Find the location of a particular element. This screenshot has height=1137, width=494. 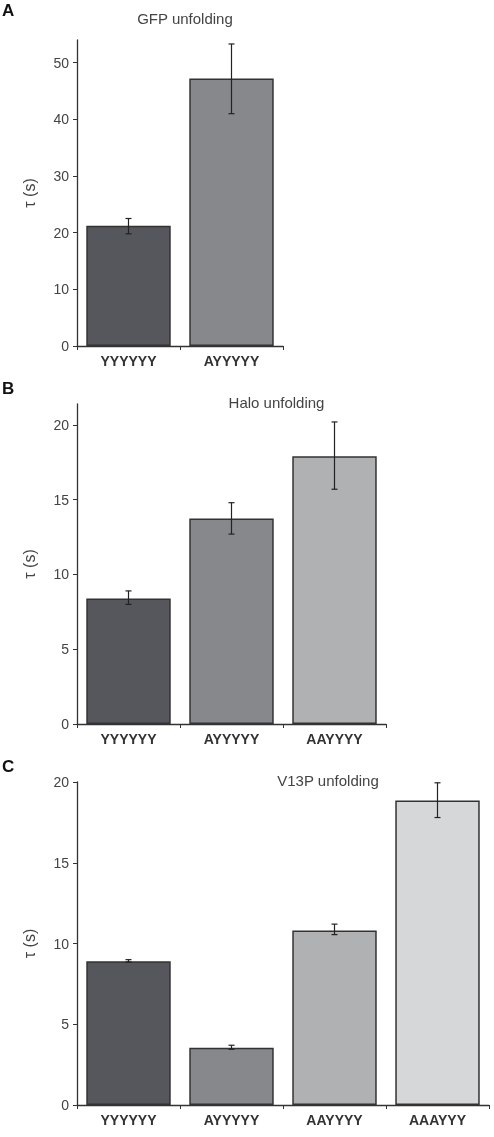

chart-title: Halo unfolding is located at coordinates (276, 402).